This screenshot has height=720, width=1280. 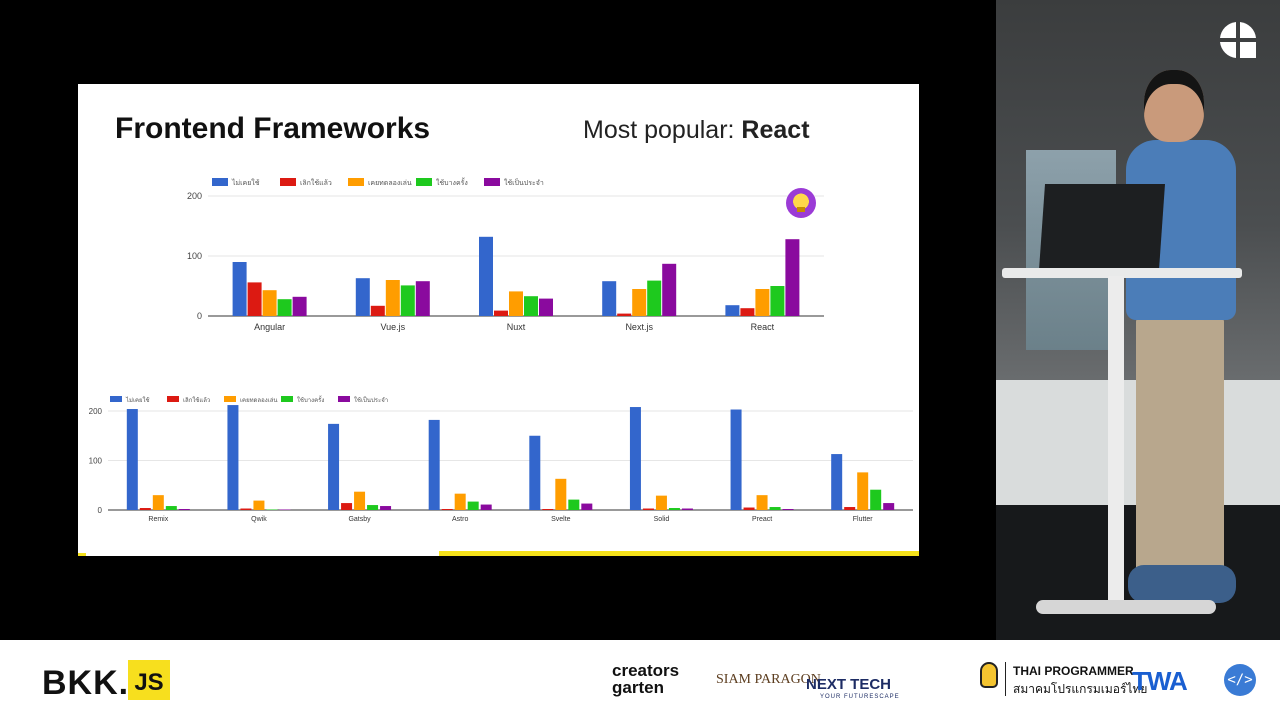 What do you see at coordinates (763, 327) in the screenshot?
I see `x-tick-label: React` at bounding box center [763, 327].